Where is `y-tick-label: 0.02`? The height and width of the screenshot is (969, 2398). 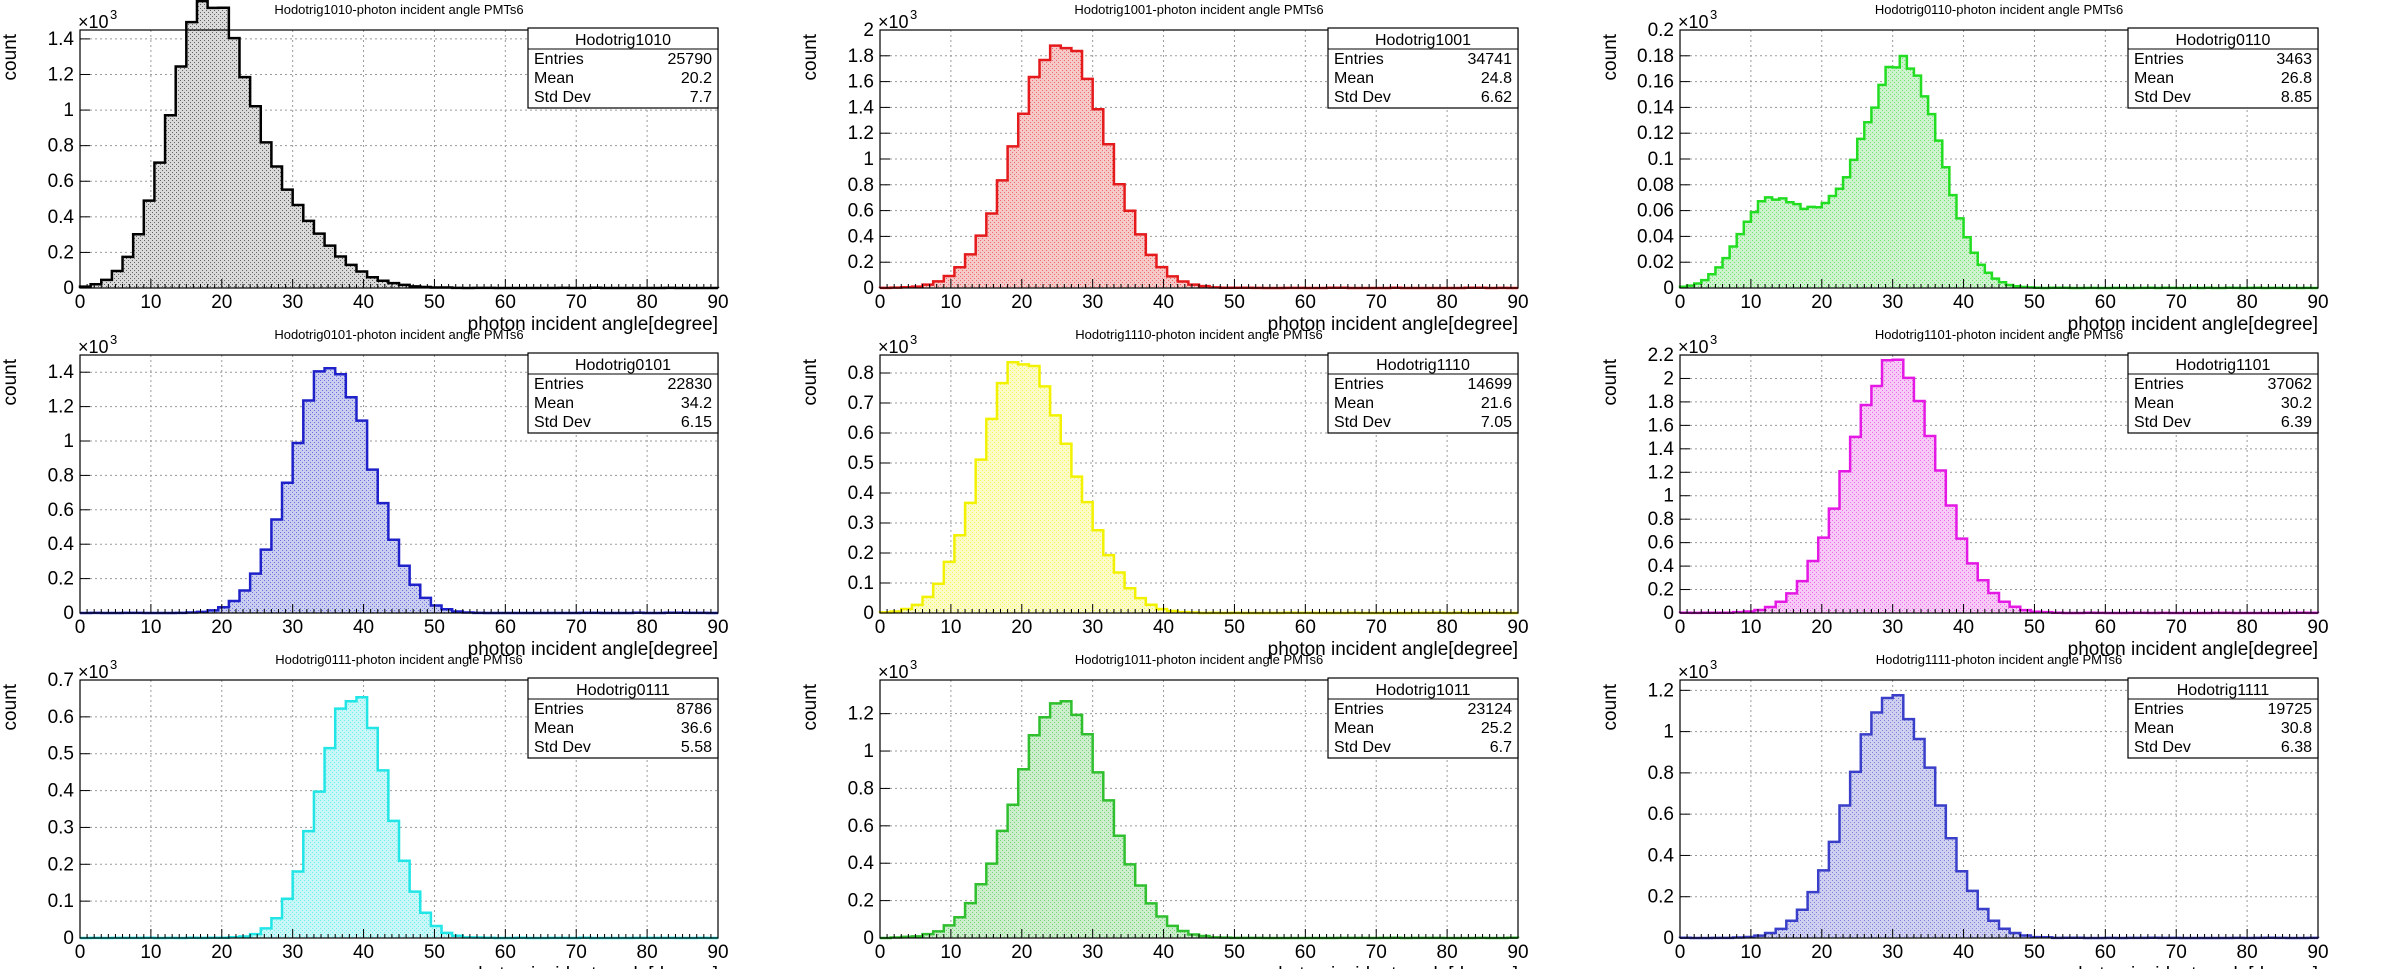
y-tick-label: 0.02 is located at coordinates (1655, 262).